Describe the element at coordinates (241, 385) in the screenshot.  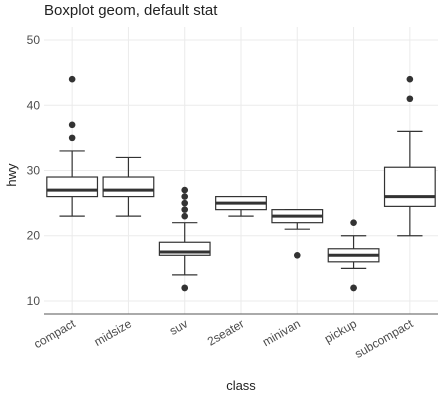
I see `x-axis-title: class` at that location.